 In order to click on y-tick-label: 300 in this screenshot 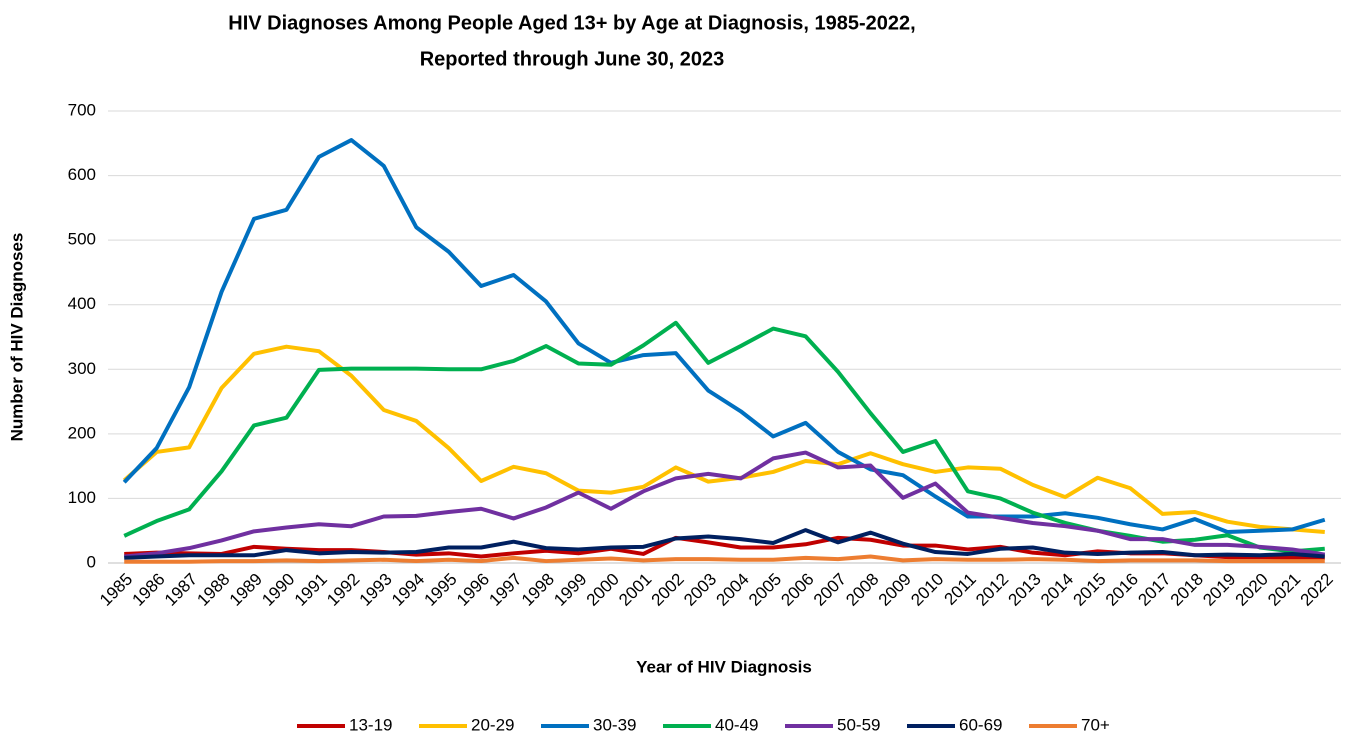, I will do `click(82, 368)`.